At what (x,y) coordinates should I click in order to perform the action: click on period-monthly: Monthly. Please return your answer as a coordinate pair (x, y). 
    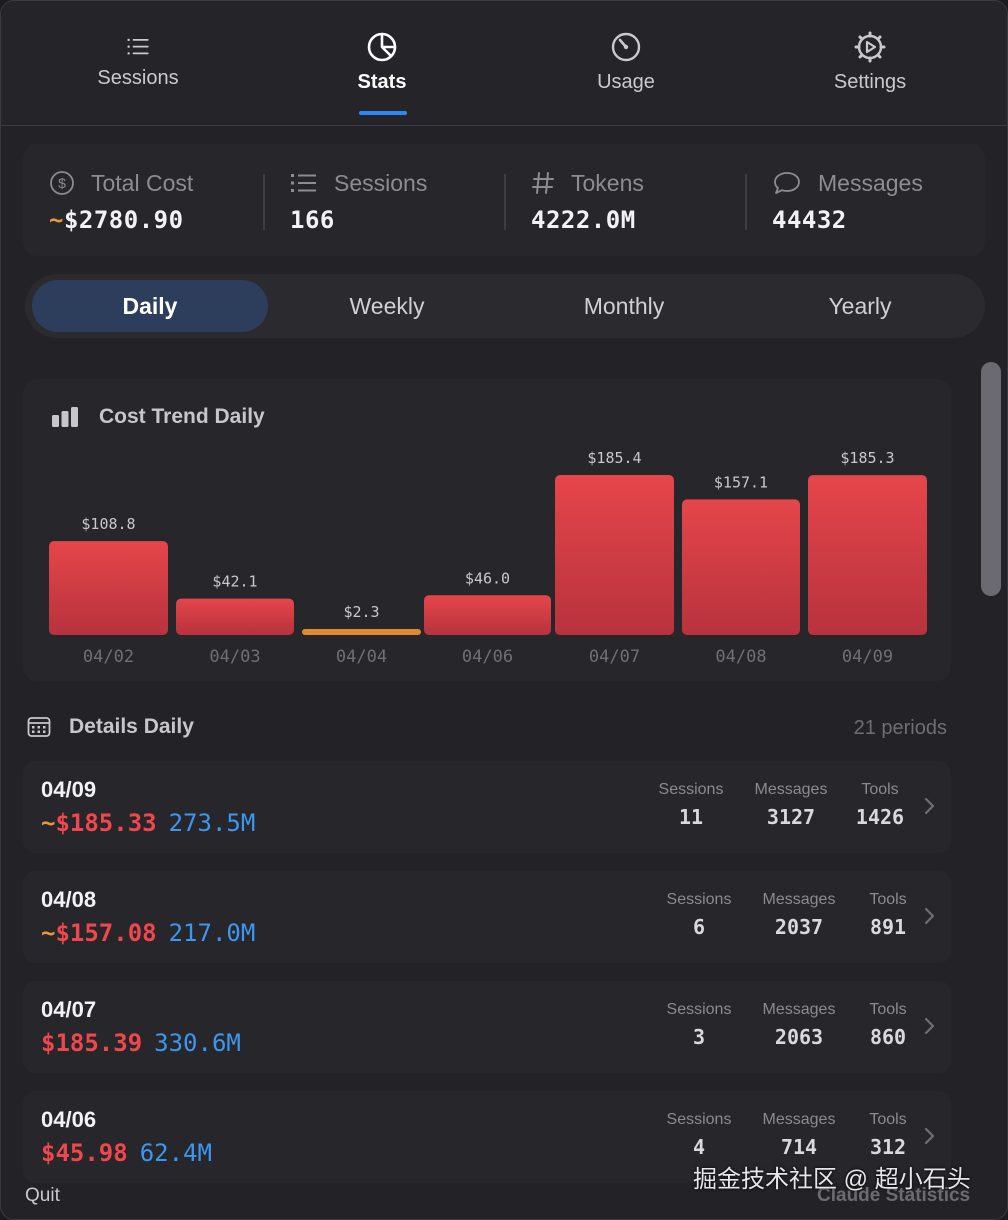
    Looking at the image, I should click on (624, 306).